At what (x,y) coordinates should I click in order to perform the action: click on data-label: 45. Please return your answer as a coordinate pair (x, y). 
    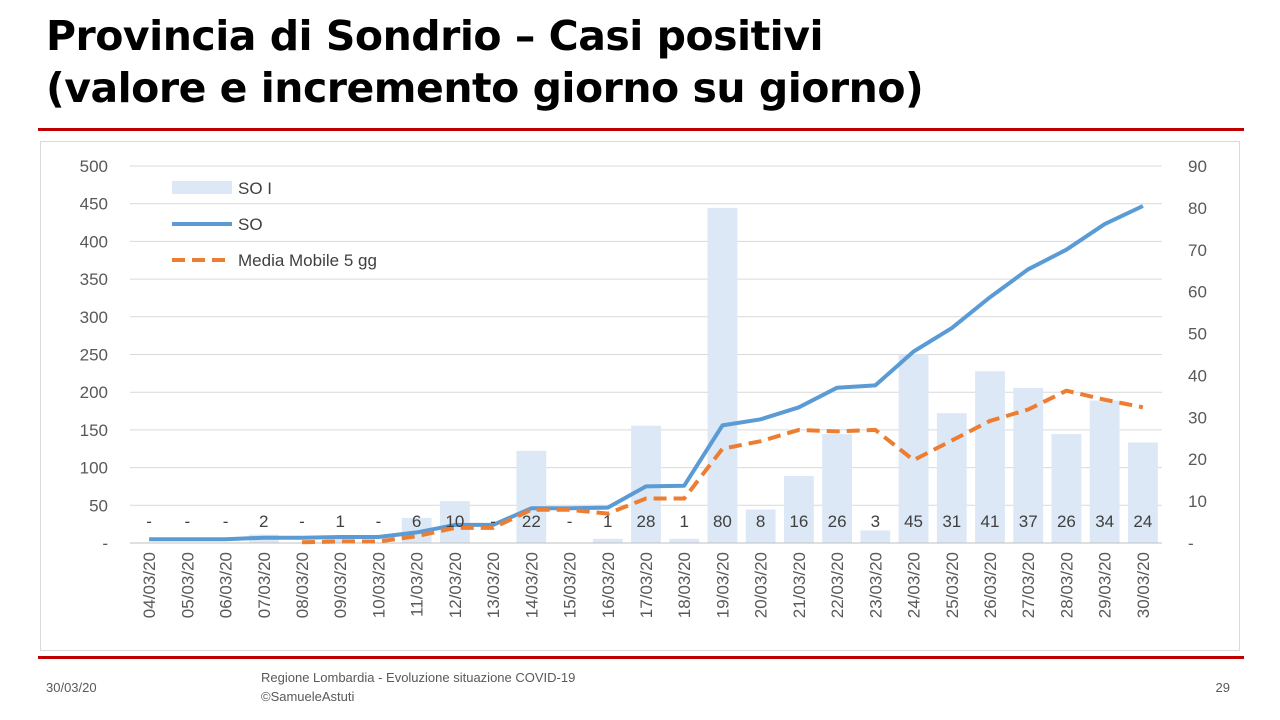
    Looking at the image, I should click on (913, 521).